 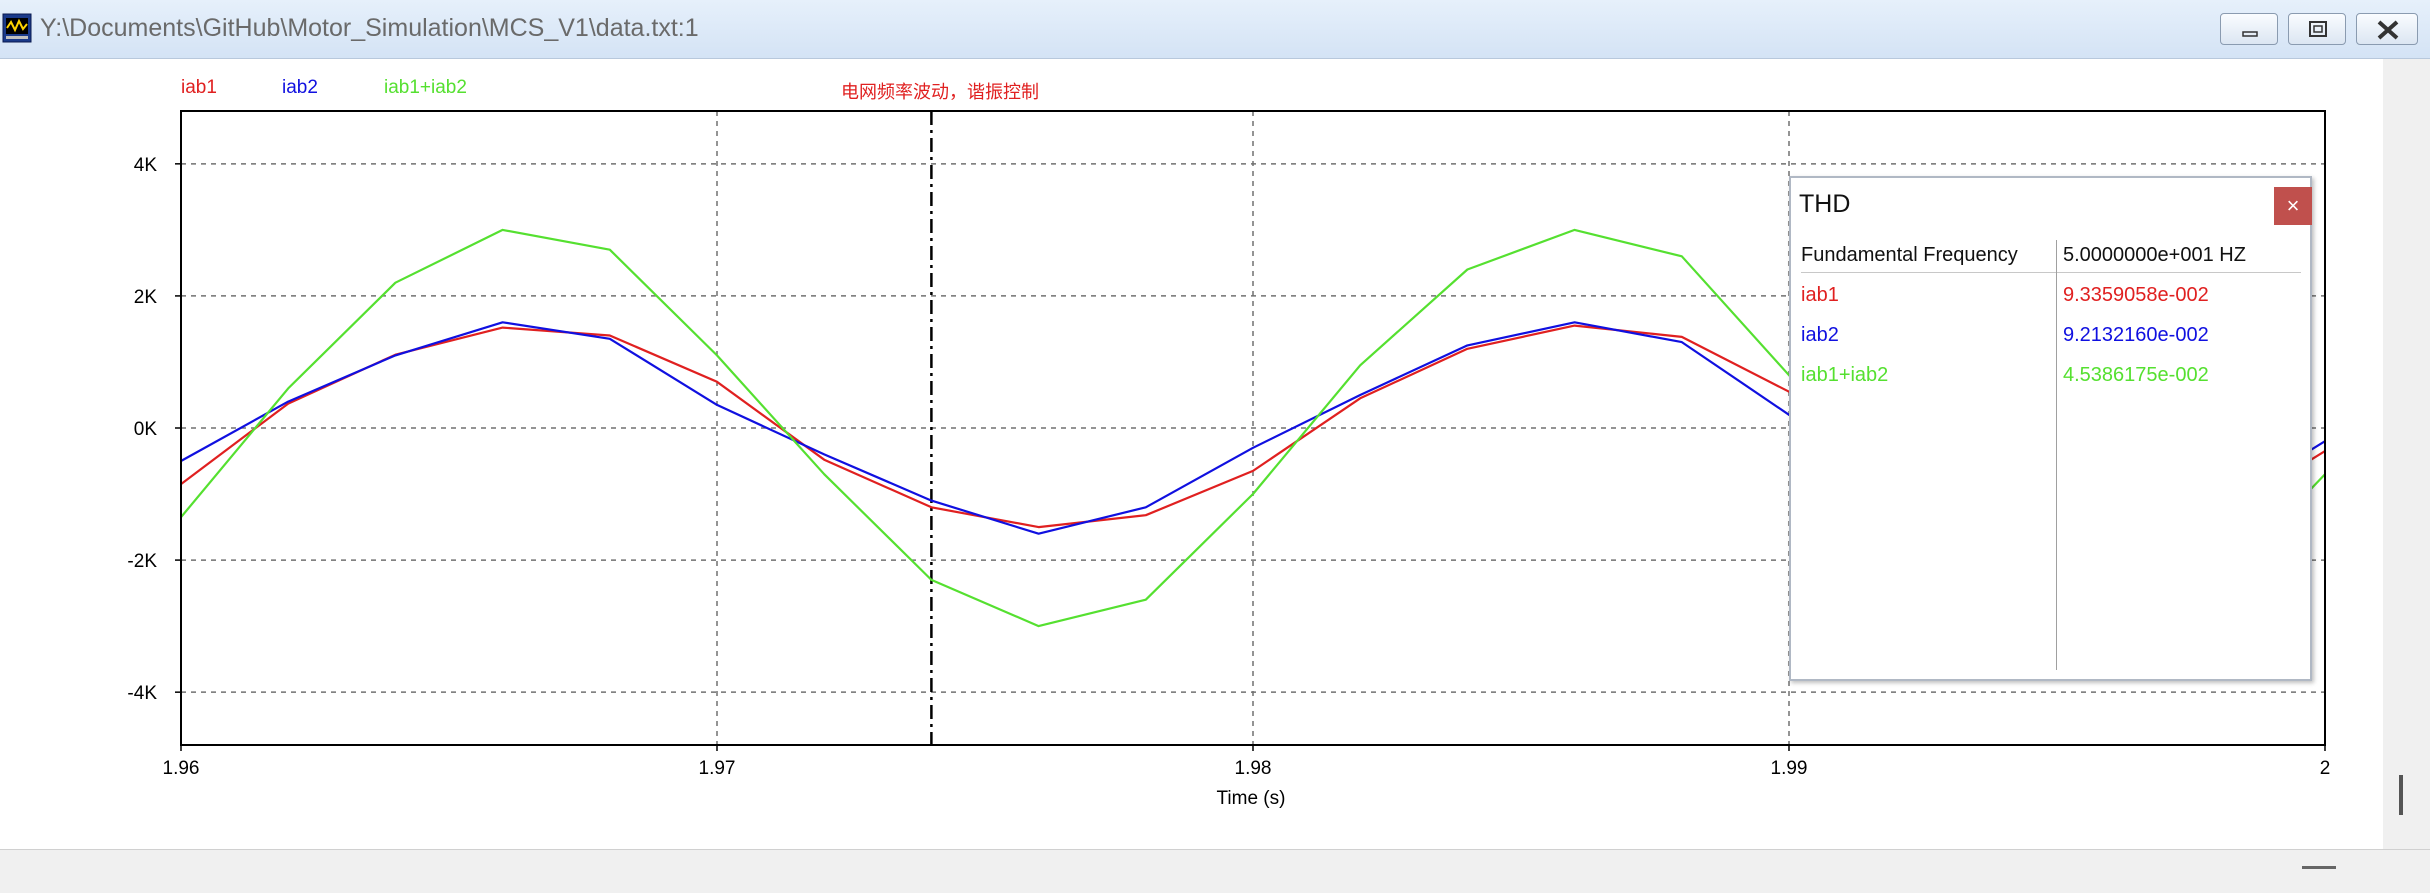 What do you see at coordinates (199, 87) in the screenshot?
I see `legend-entry: iab1` at bounding box center [199, 87].